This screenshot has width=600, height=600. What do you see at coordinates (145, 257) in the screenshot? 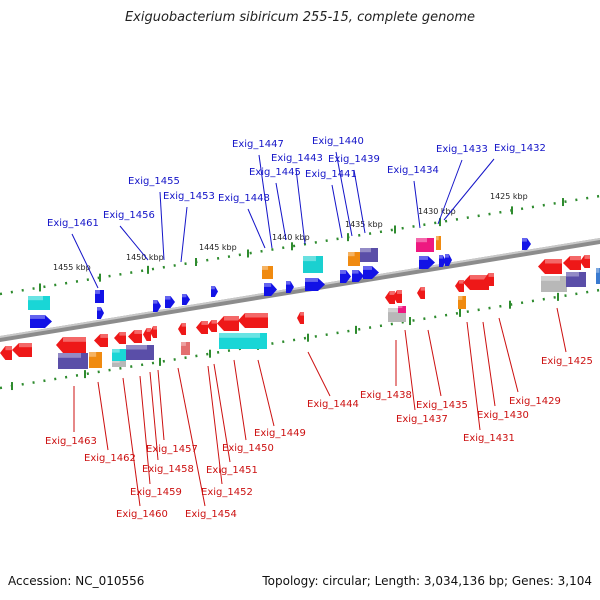
I see `scale-label: 1450 kbp` at bounding box center [145, 257].